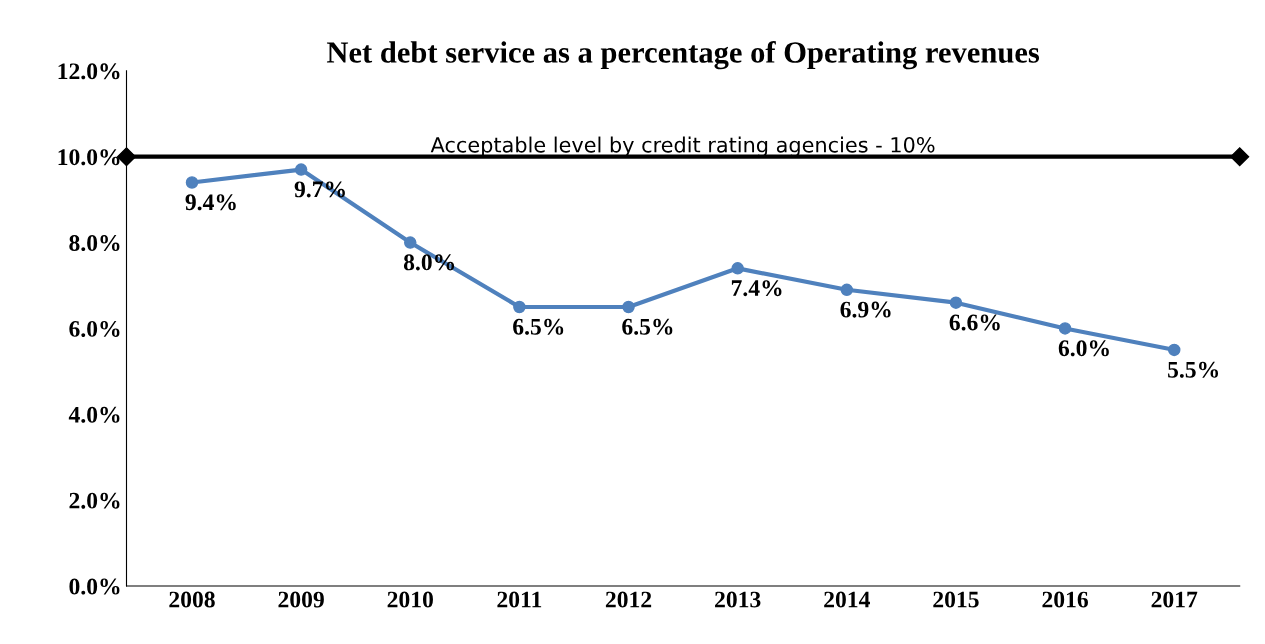 This screenshot has height=644, width=1265. What do you see at coordinates (682, 146) in the screenshot?
I see `ref-line-label: Acceptable level by credit rating agencies - 10%` at bounding box center [682, 146].